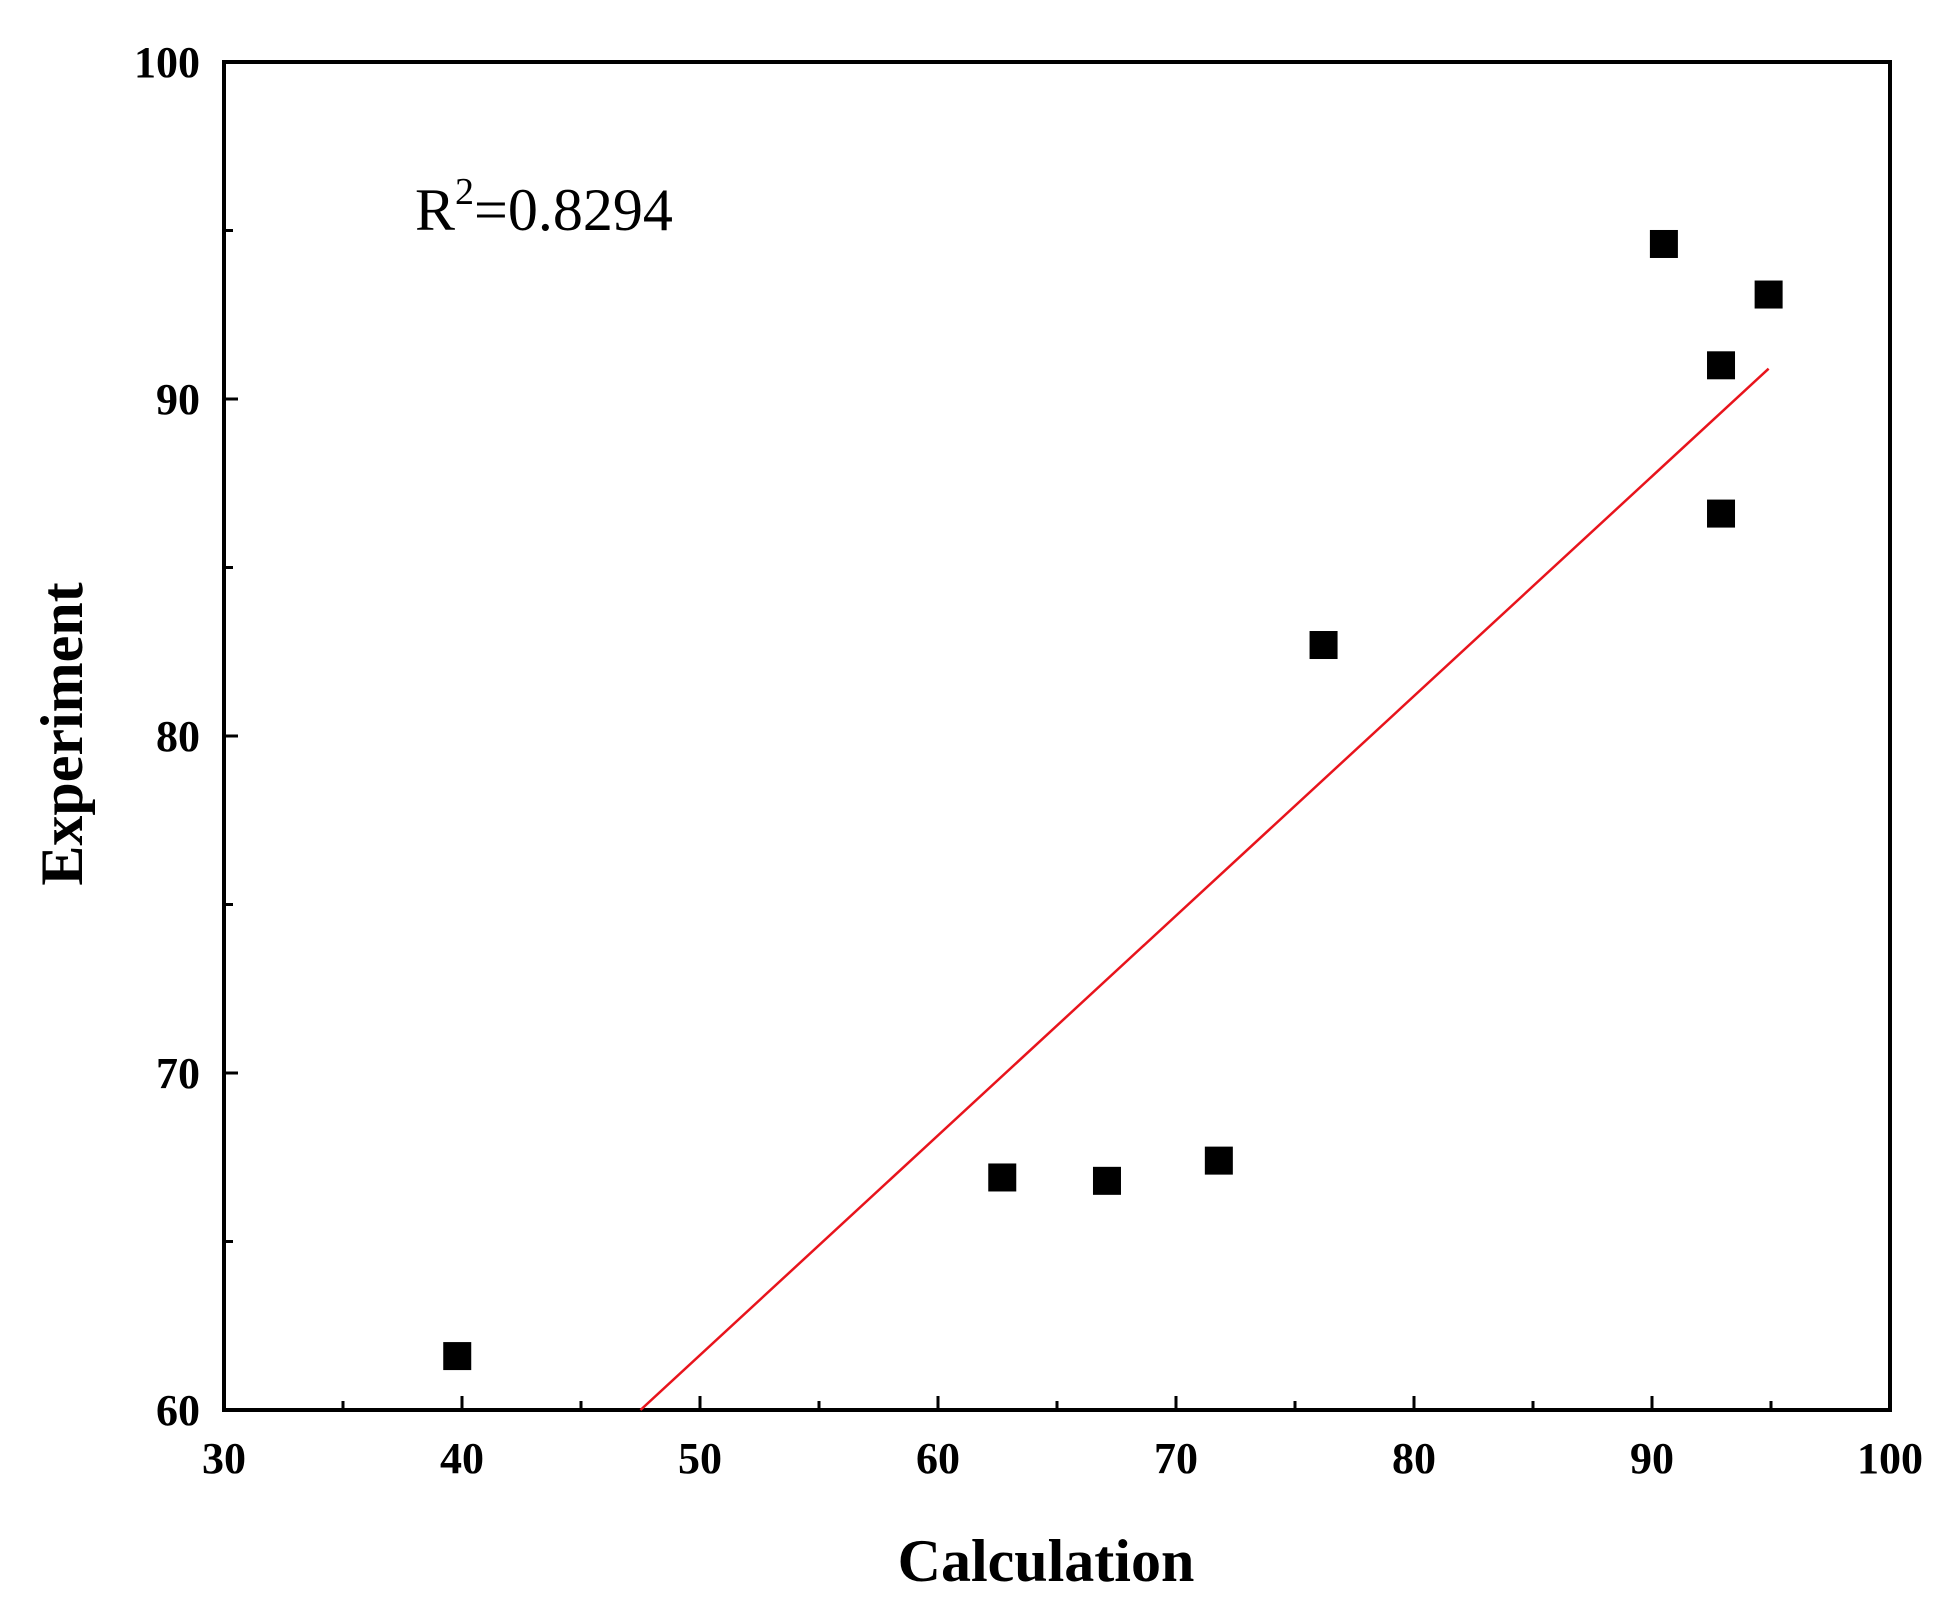 This screenshot has height=1602, width=1938. I want to click on y-axis-title: Experiment, so click(62, 733).